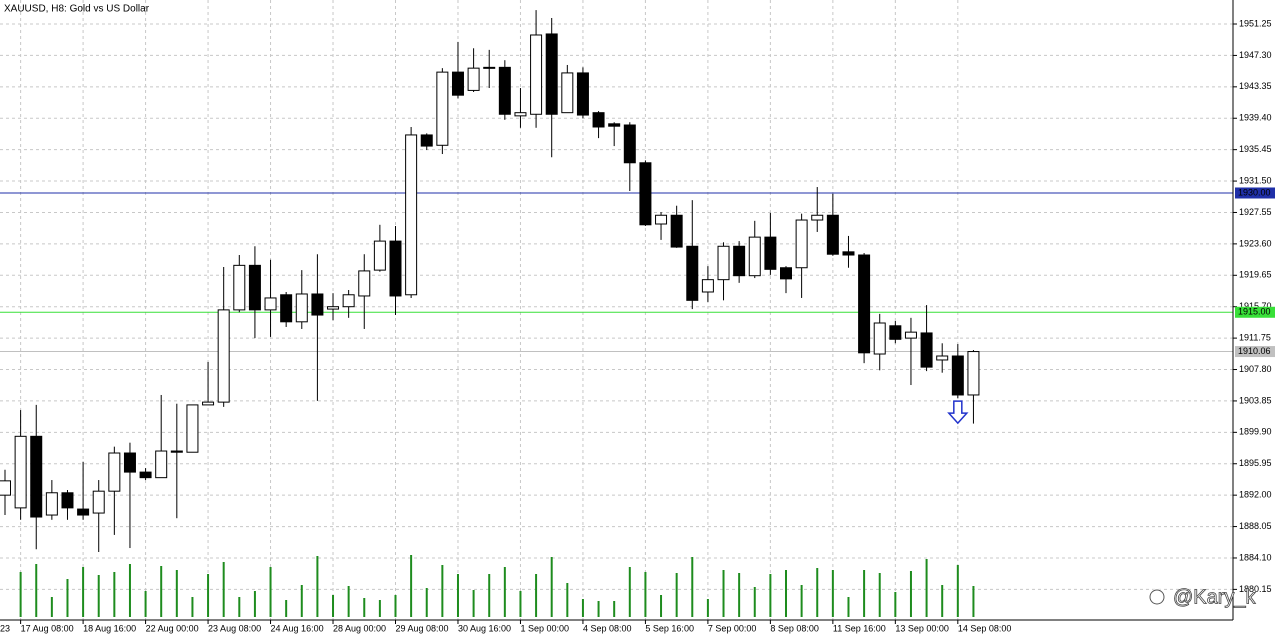  I want to click on y-tick-label: 1923.60, so click(1255, 243).